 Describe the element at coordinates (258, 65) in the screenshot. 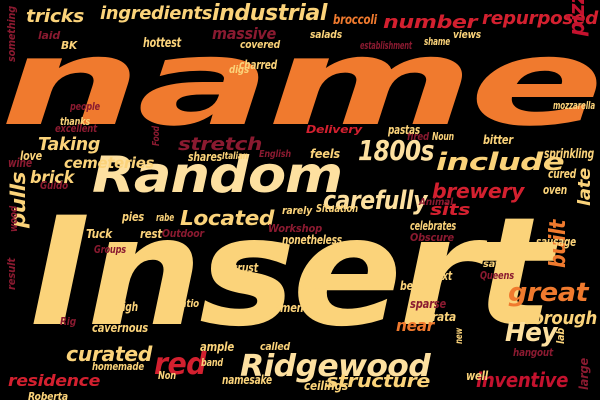

I see `cloud-word: charred` at that location.